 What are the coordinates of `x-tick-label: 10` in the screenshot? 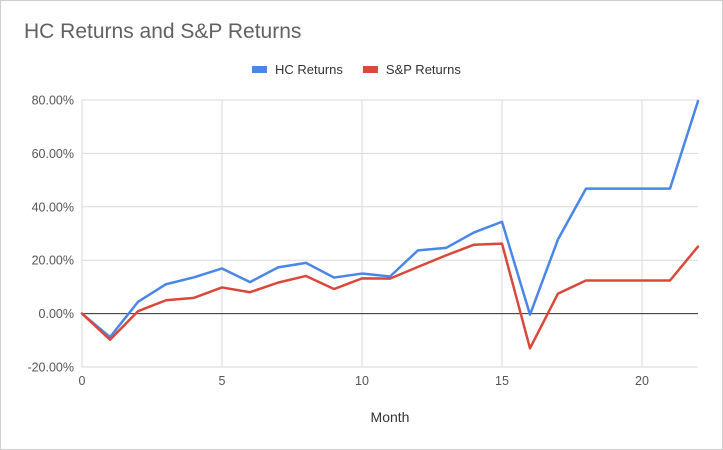 It's located at (362, 381).